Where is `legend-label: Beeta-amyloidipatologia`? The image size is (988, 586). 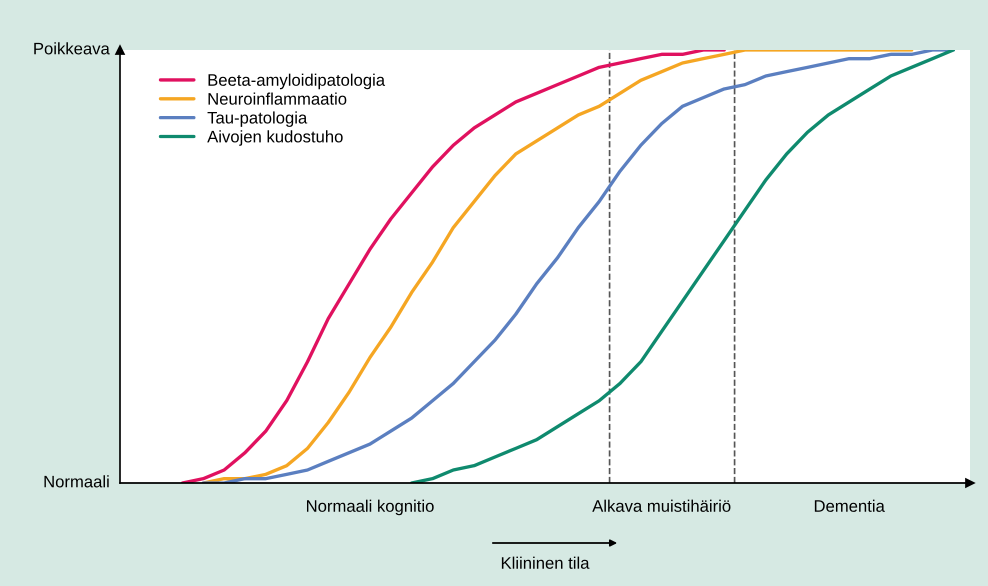 legend-label: Beeta-amyloidipatologia is located at coordinates (297, 82).